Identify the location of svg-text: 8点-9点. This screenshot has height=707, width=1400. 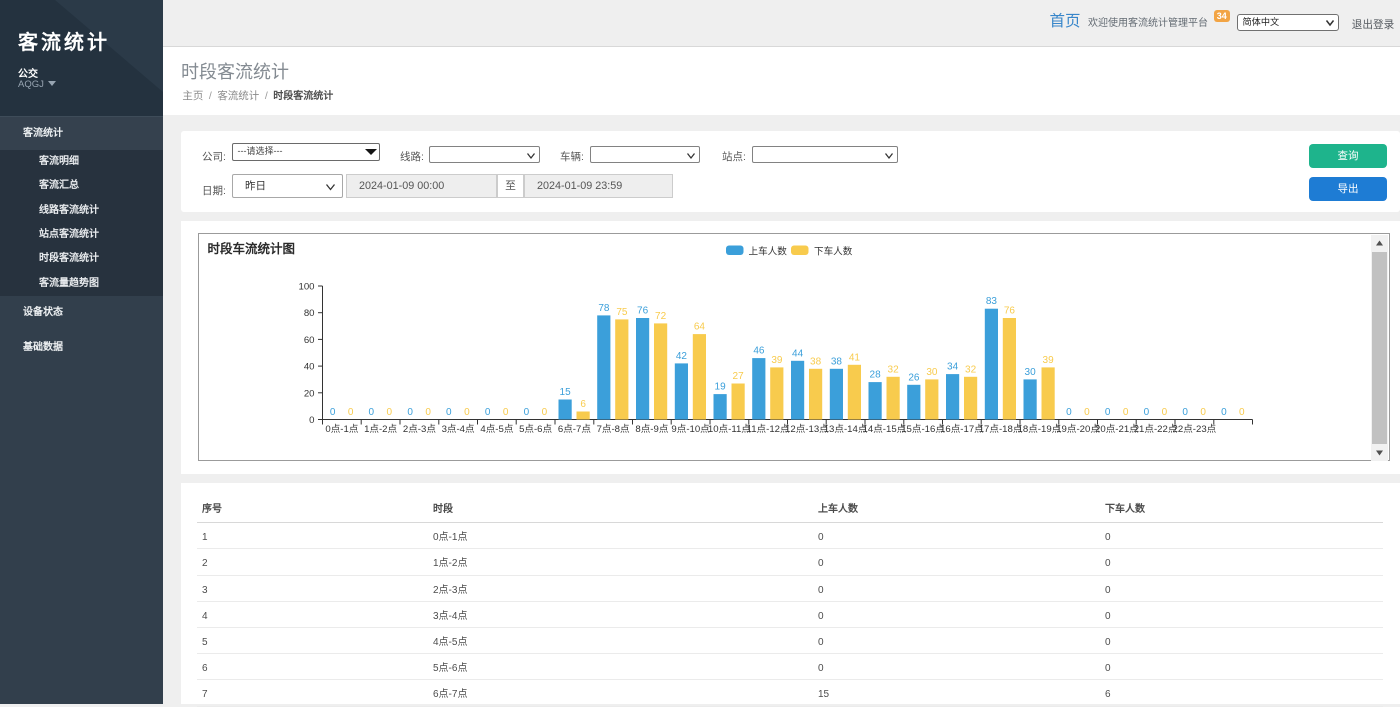
(651, 429).